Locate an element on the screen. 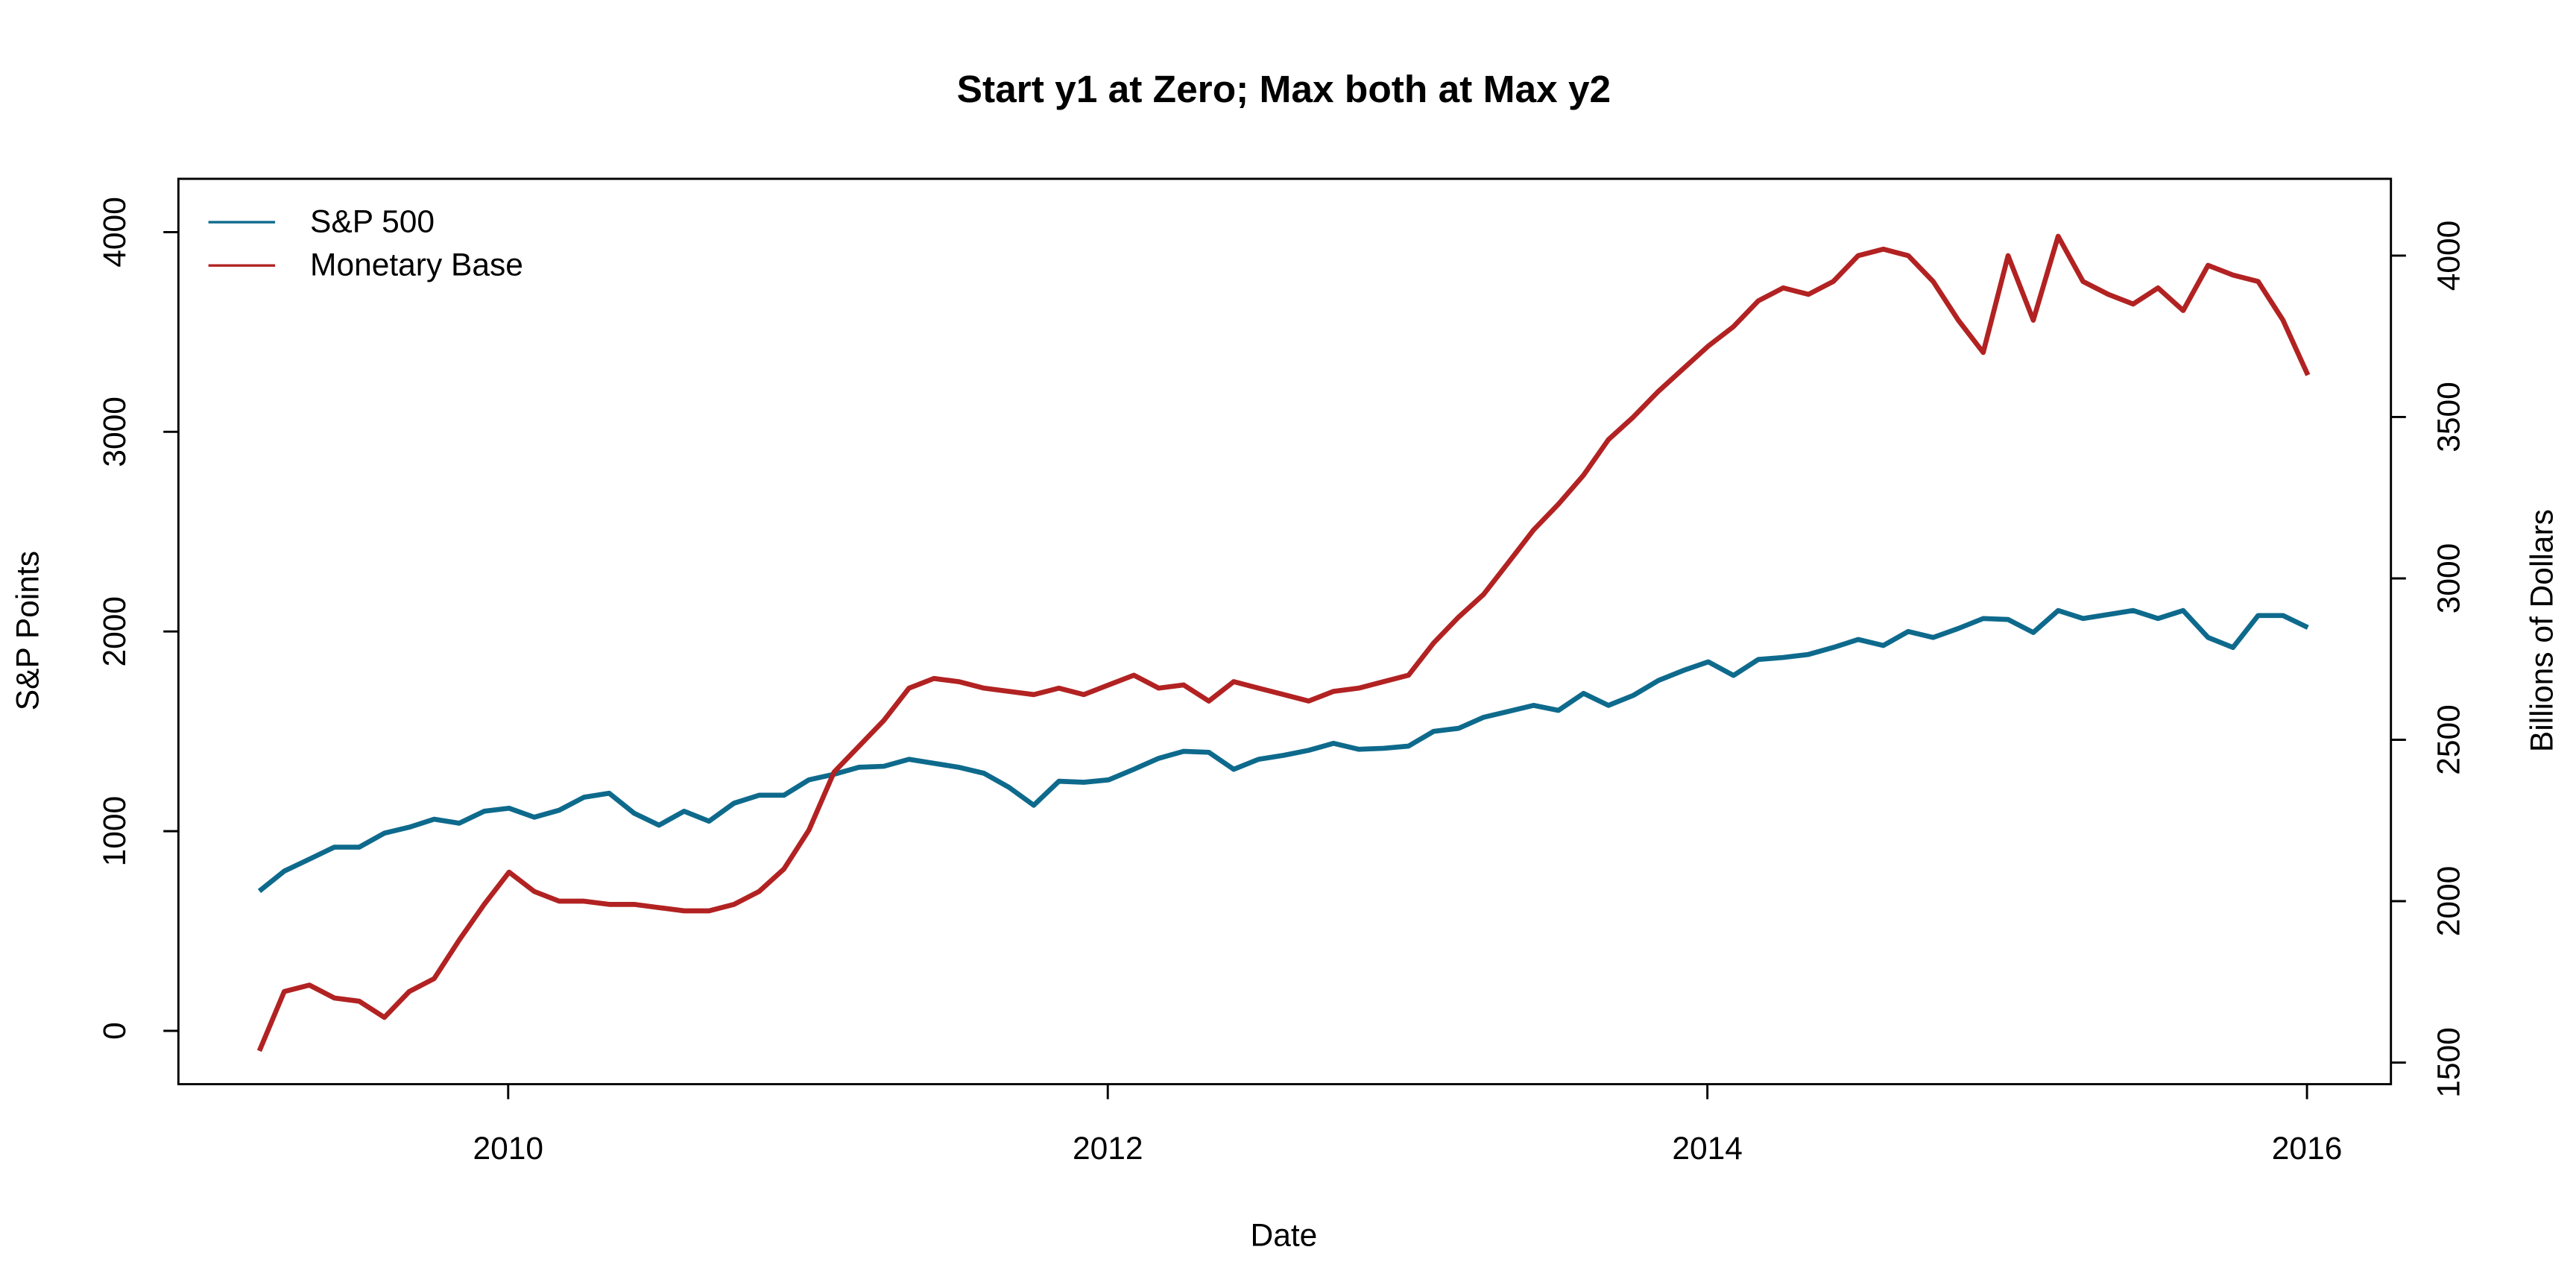 The height and width of the screenshot is (1288, 2576). y-tick-label: 4000 is located at coordinates (115, 233).